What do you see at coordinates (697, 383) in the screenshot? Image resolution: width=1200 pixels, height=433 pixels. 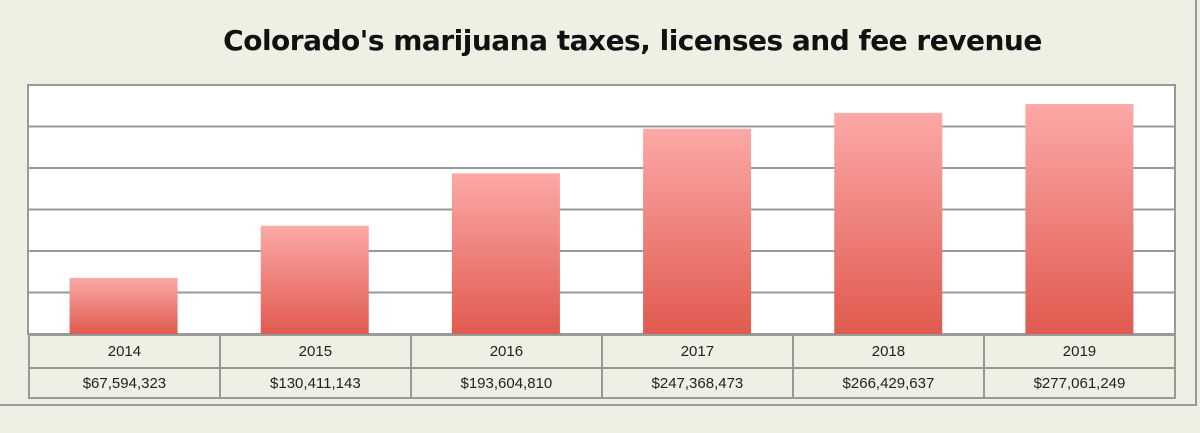 I see `value-label: $247,368,473` at bounding box center [697, 383].